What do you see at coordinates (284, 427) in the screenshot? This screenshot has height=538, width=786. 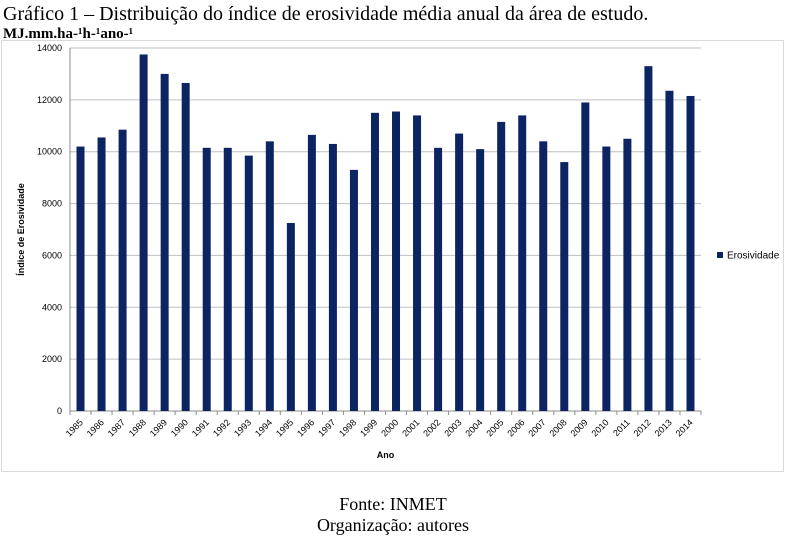 I see `x-tick-label: 1995` at bounding box center [284, 427].